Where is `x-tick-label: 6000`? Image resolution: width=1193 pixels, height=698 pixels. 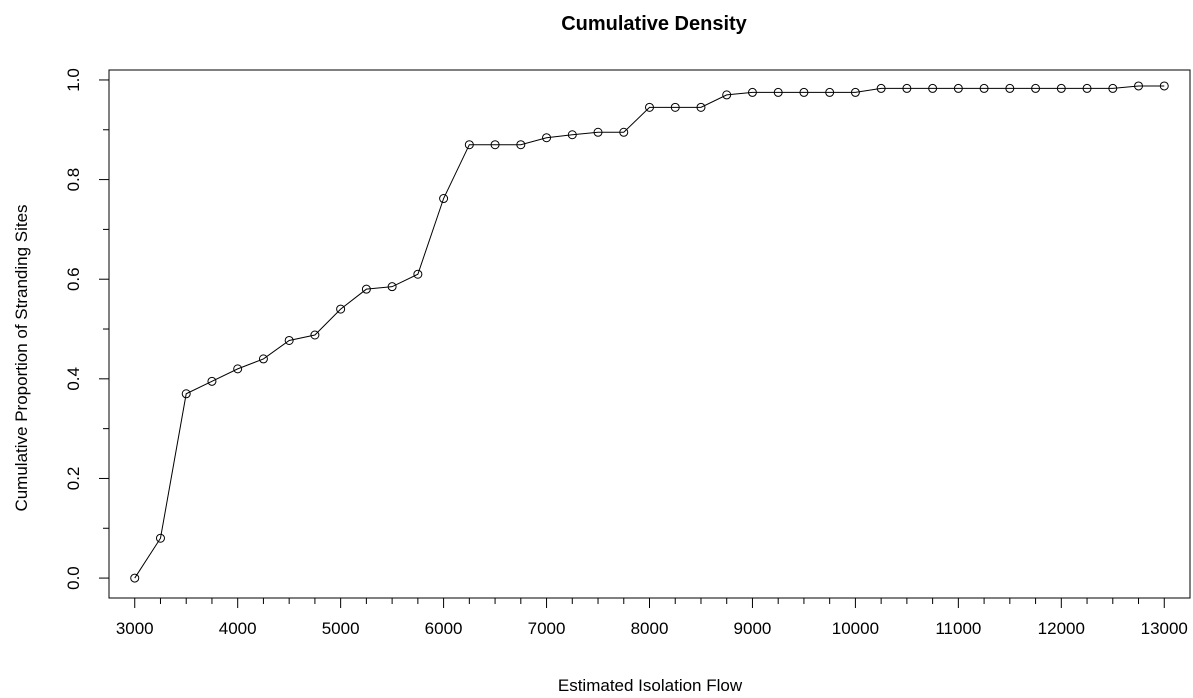
x-tick-label: 6000 is located at coordinates (444, 628).